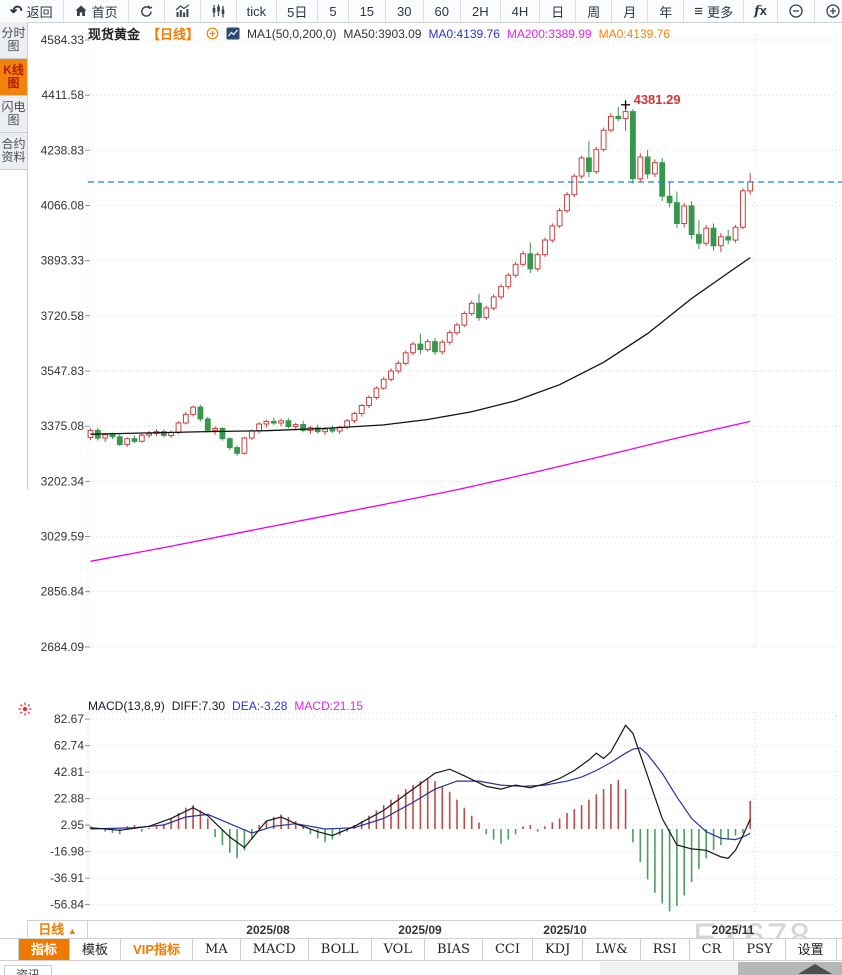 Image resolution: width=842 pixels, height=975 pixels. Describe the element at coordinates (507, 949) in the screenshot. I see `indicator-tab-CCI: CCI` at that location.